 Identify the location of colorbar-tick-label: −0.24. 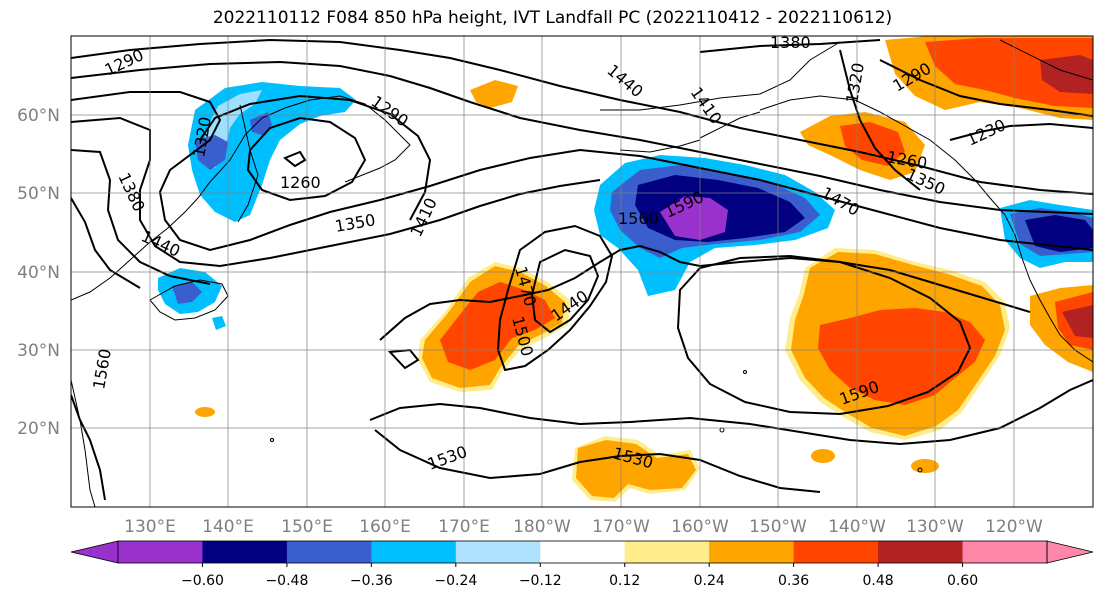
(455, 581).